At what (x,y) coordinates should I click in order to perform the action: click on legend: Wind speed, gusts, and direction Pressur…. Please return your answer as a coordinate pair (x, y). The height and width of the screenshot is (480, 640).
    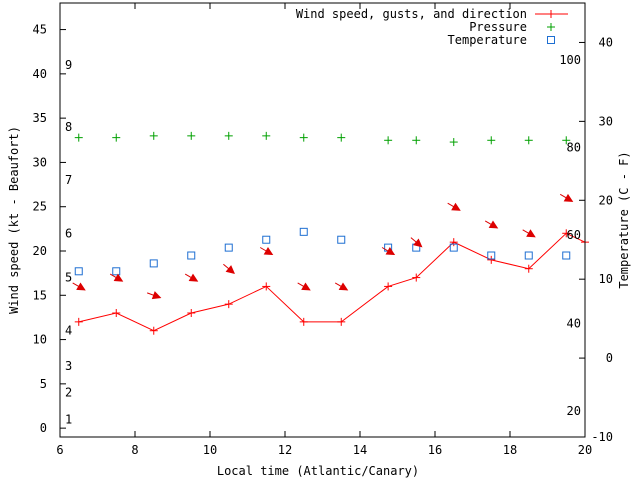
    Looking at the image, I should click on (432, 27).